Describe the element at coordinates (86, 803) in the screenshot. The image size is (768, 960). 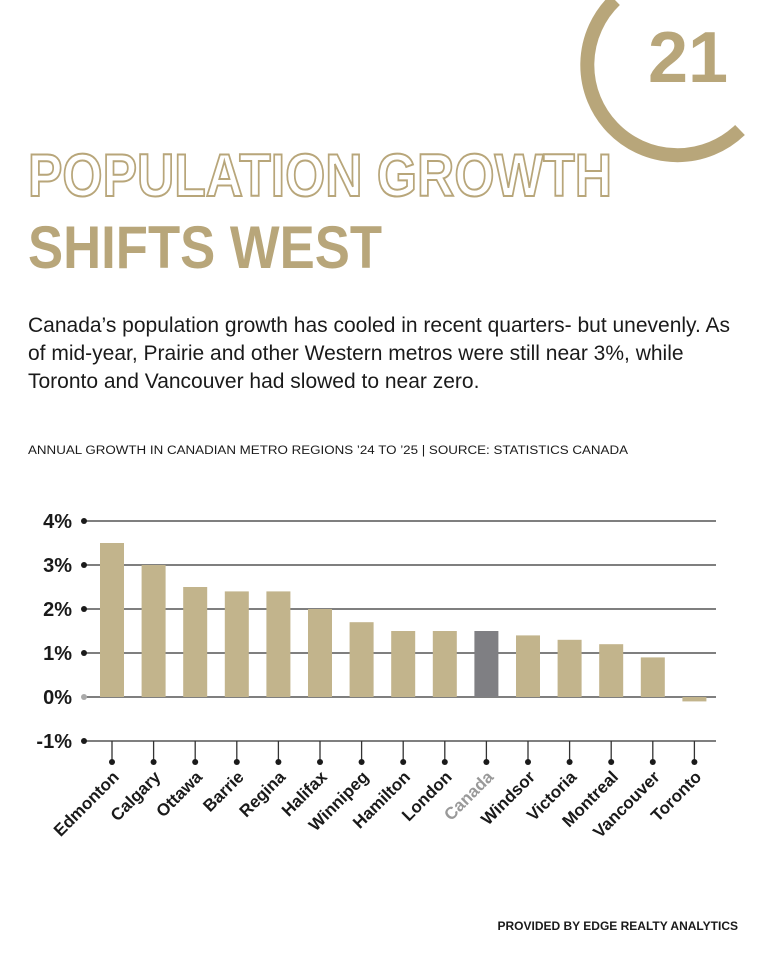
I see `x-tick-label: Edmonton` at that location.